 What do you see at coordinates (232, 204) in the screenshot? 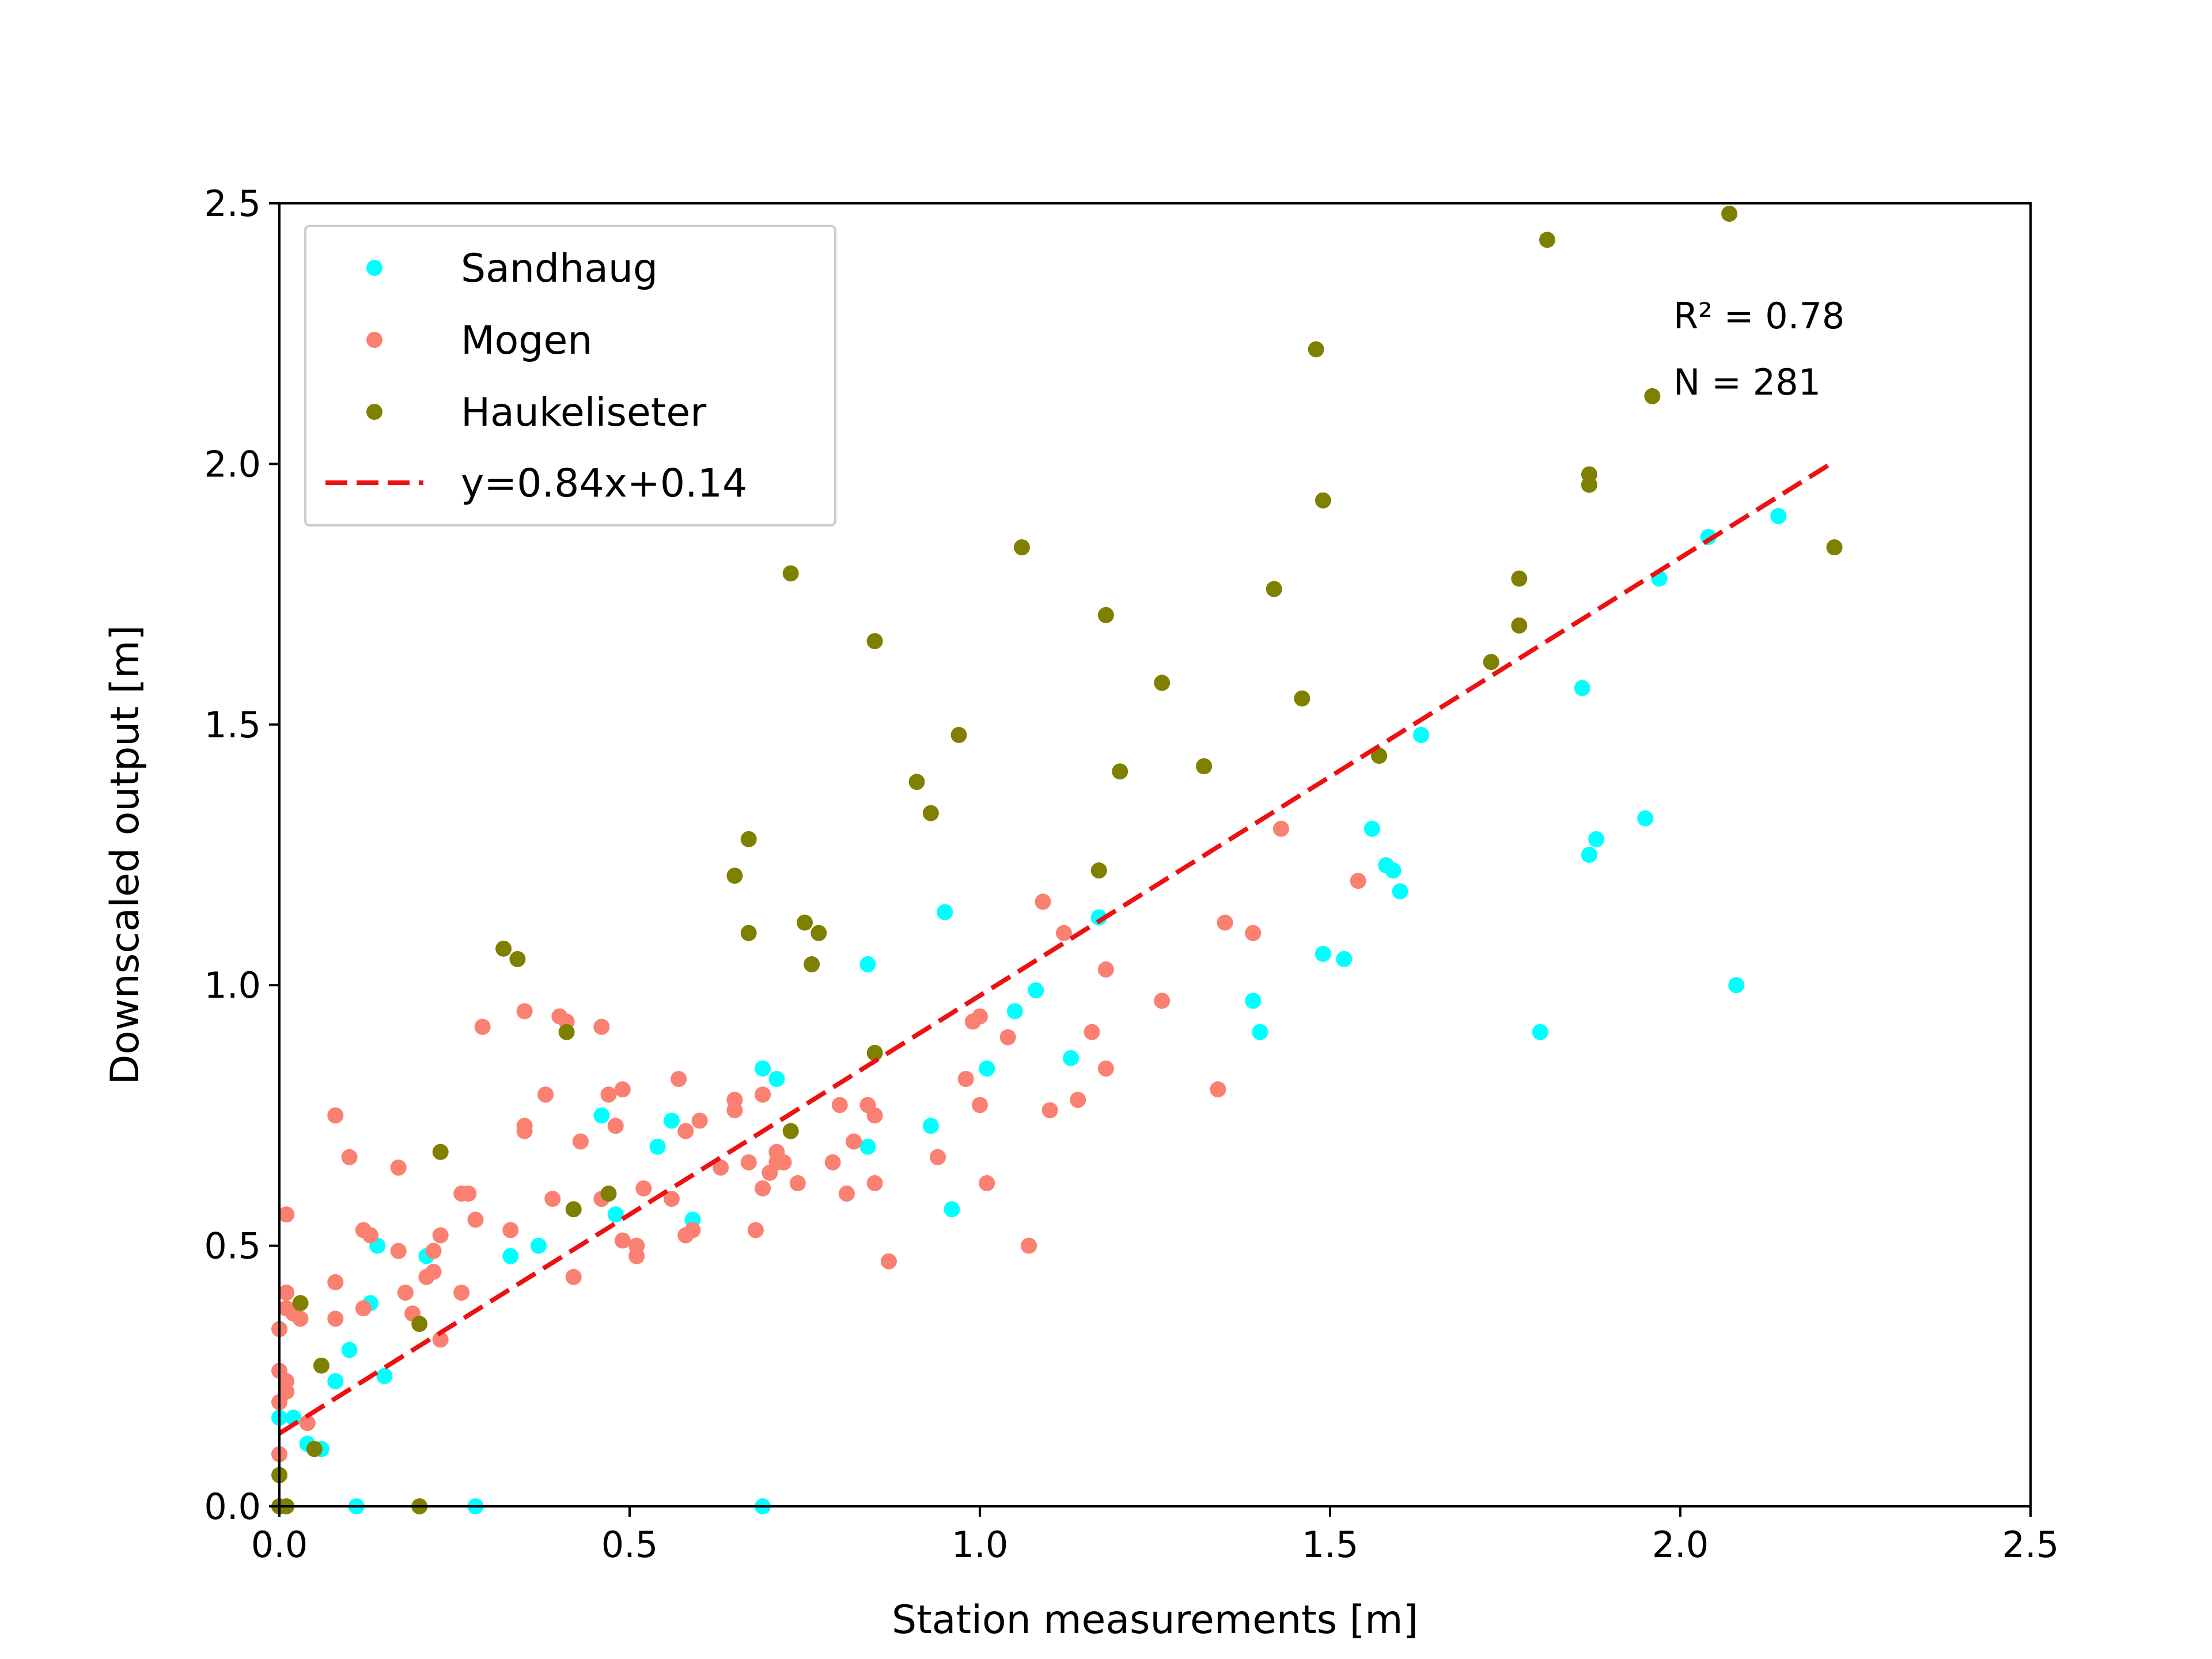
I see `y-tick-label: 2.5` at bounding box center [232, 204].